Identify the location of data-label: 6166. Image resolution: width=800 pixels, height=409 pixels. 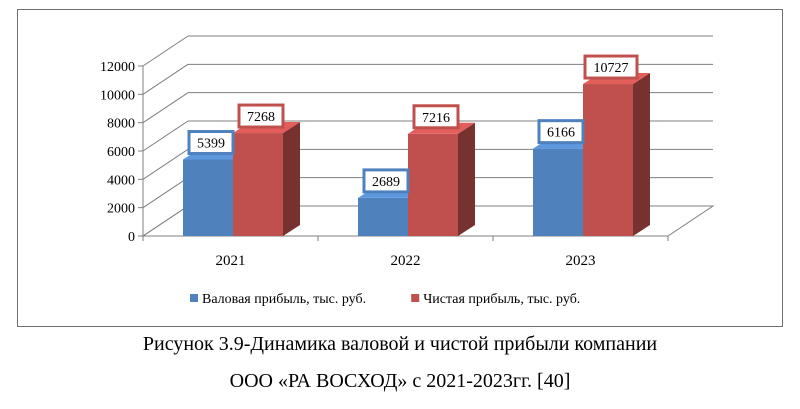
(561, 133).